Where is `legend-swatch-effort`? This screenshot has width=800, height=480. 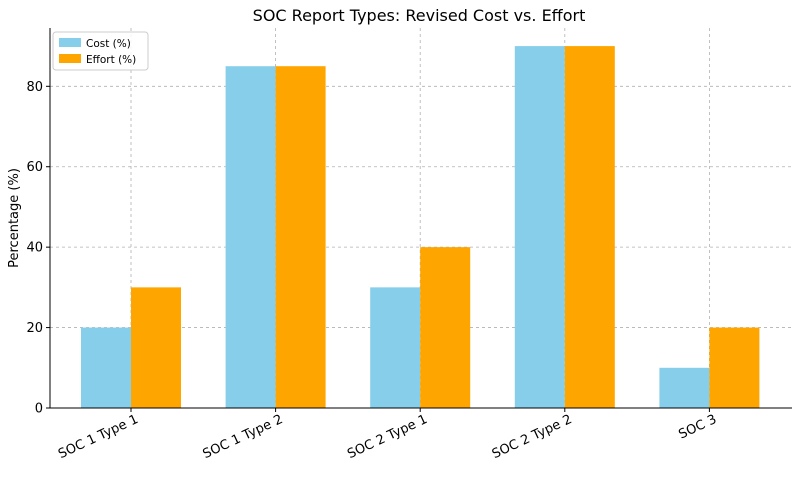 legend-swatch-effort is located at coordinates (70, 58).